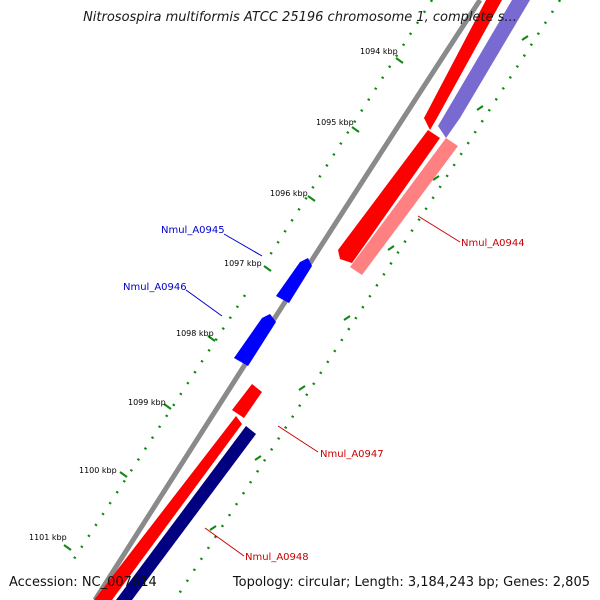  Describe the element at coordinates (243, 263) in the screenshot. I see `tick-label-1097: 1097 kbp` at that location.